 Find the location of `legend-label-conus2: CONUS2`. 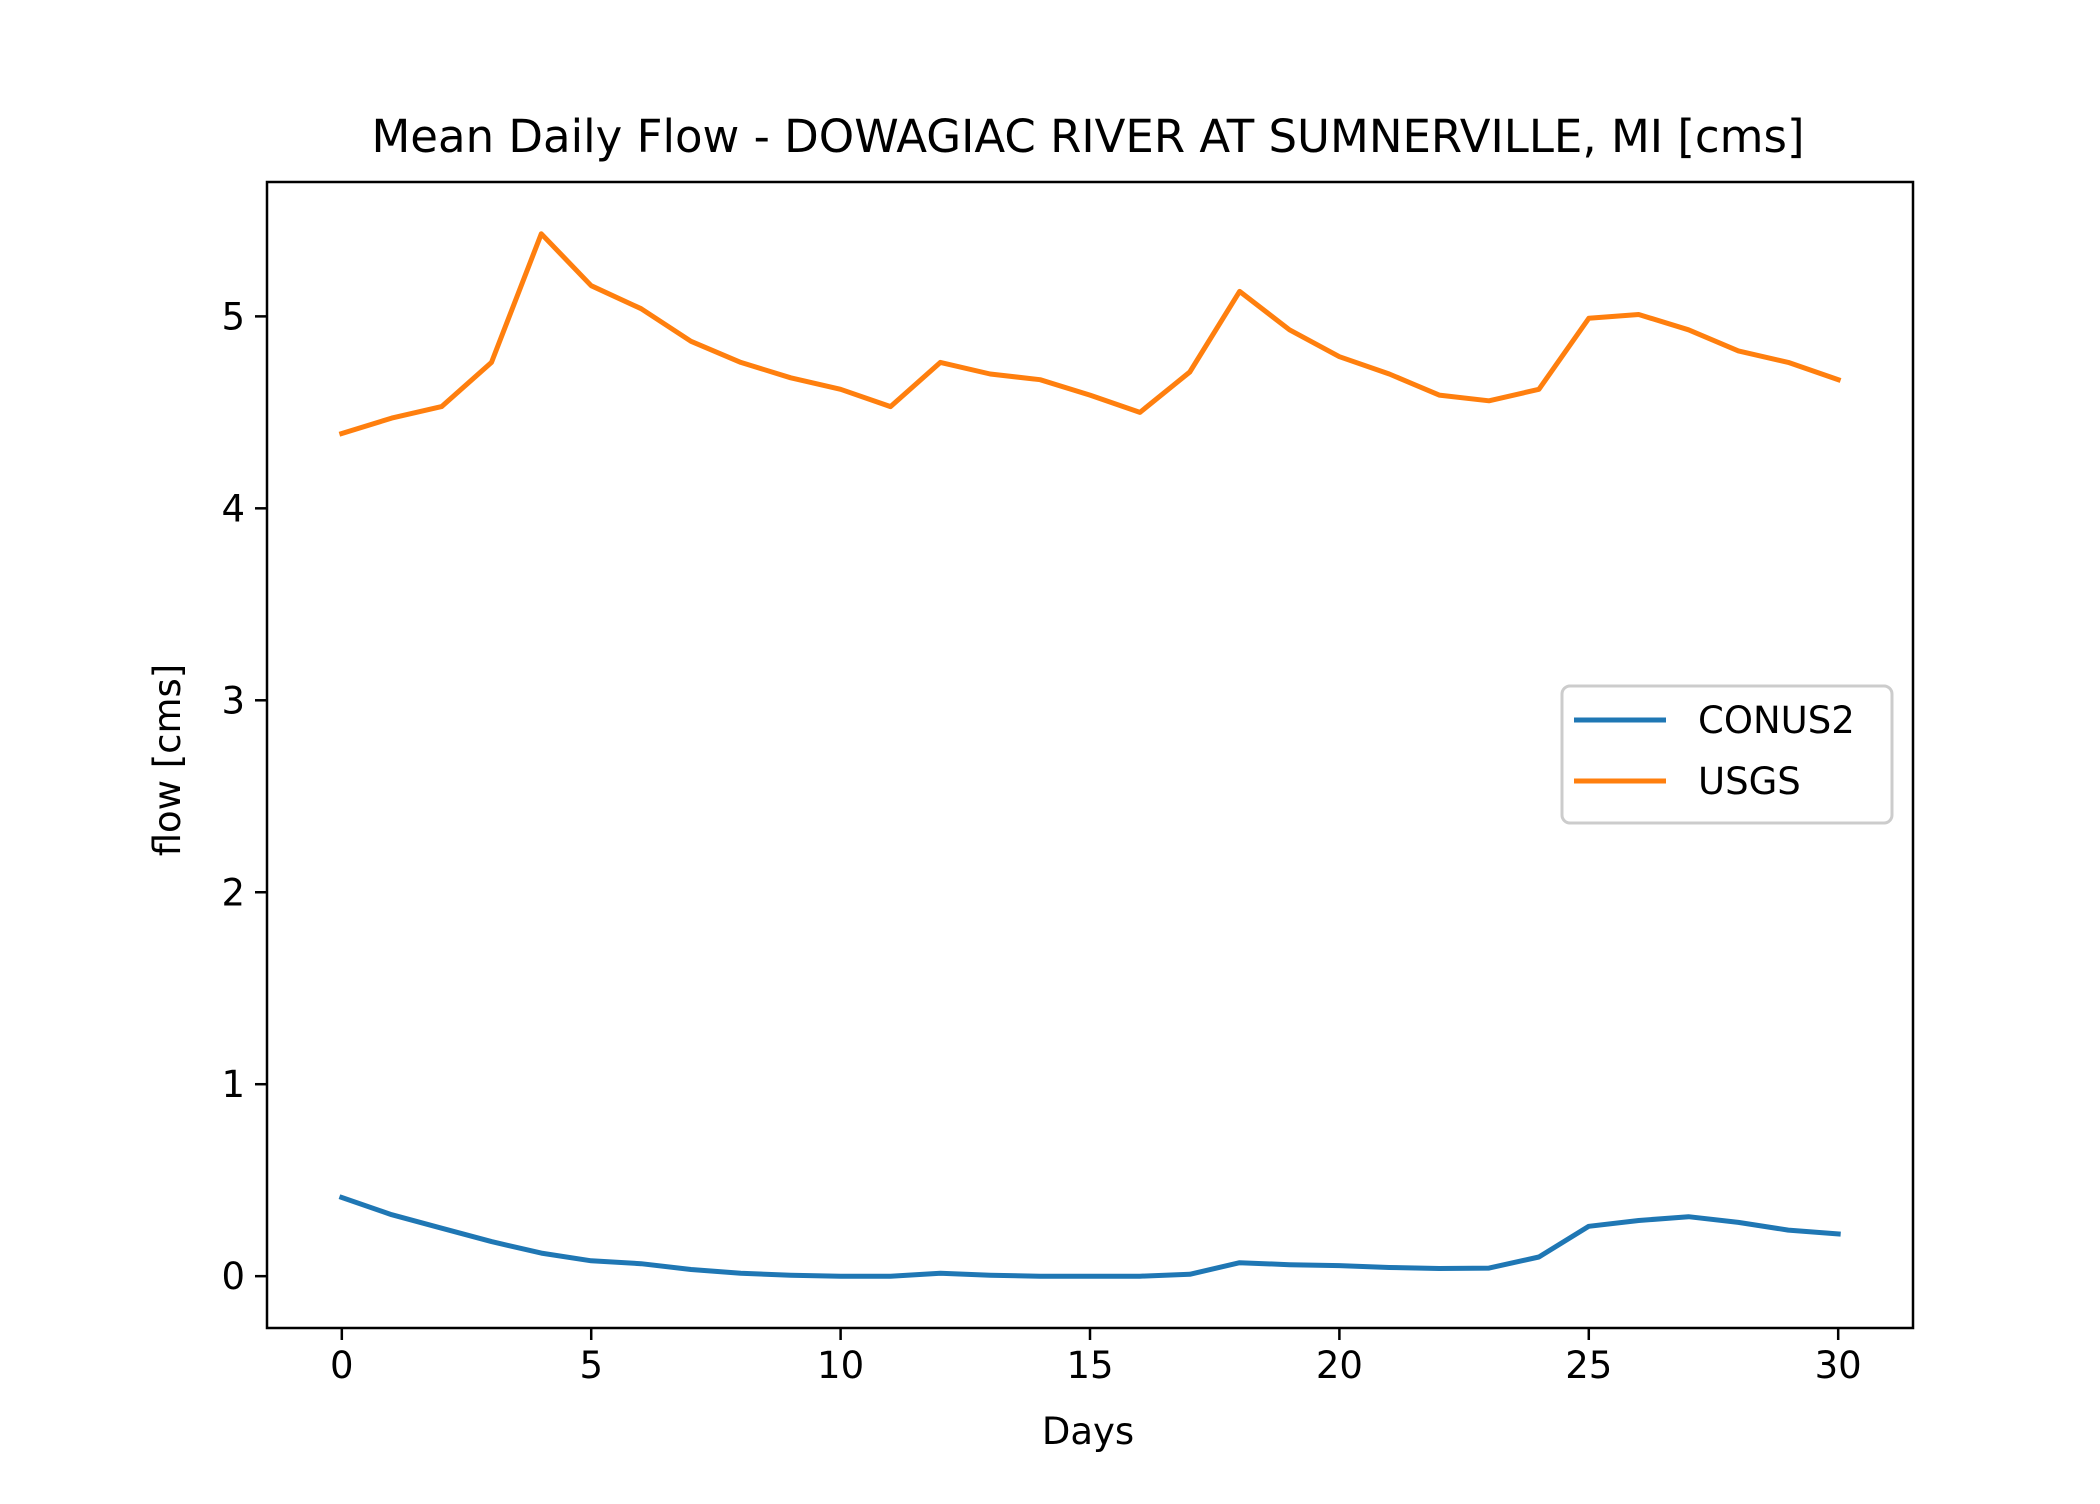

legend-label-conus2: CONUS2 is located at coordinates (1776, 720).